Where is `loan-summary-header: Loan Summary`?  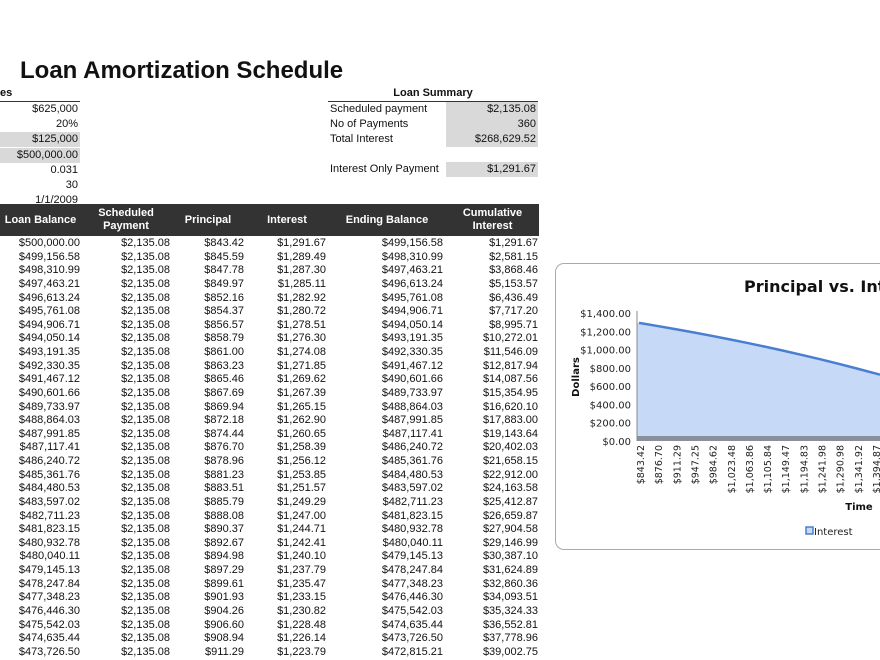 loan-summary-header: Loan Summary is located at coordinates (433, 94).